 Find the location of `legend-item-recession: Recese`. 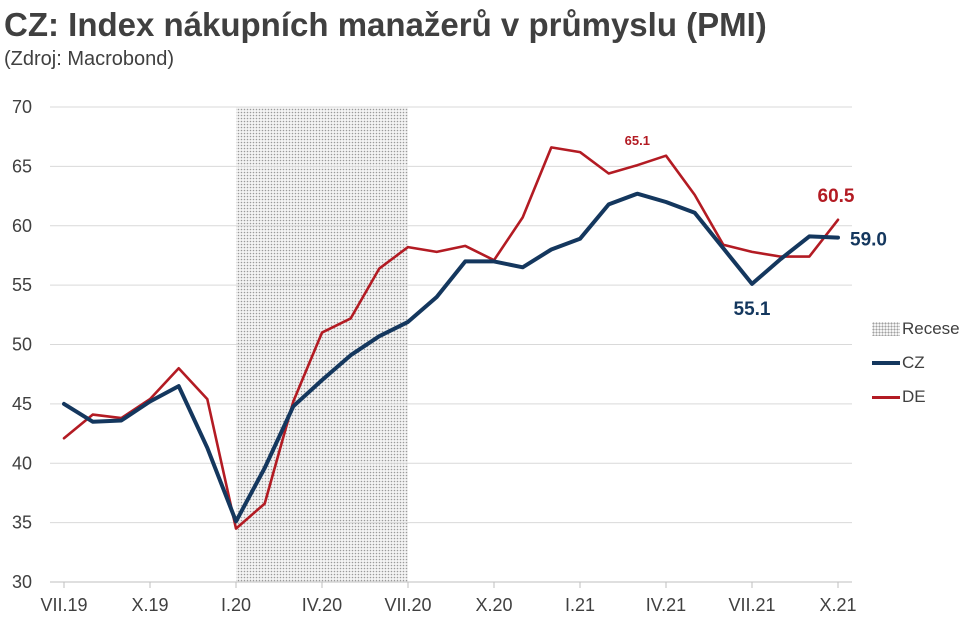

legend-item-recession: Recese is located at coordinates (916, 329).